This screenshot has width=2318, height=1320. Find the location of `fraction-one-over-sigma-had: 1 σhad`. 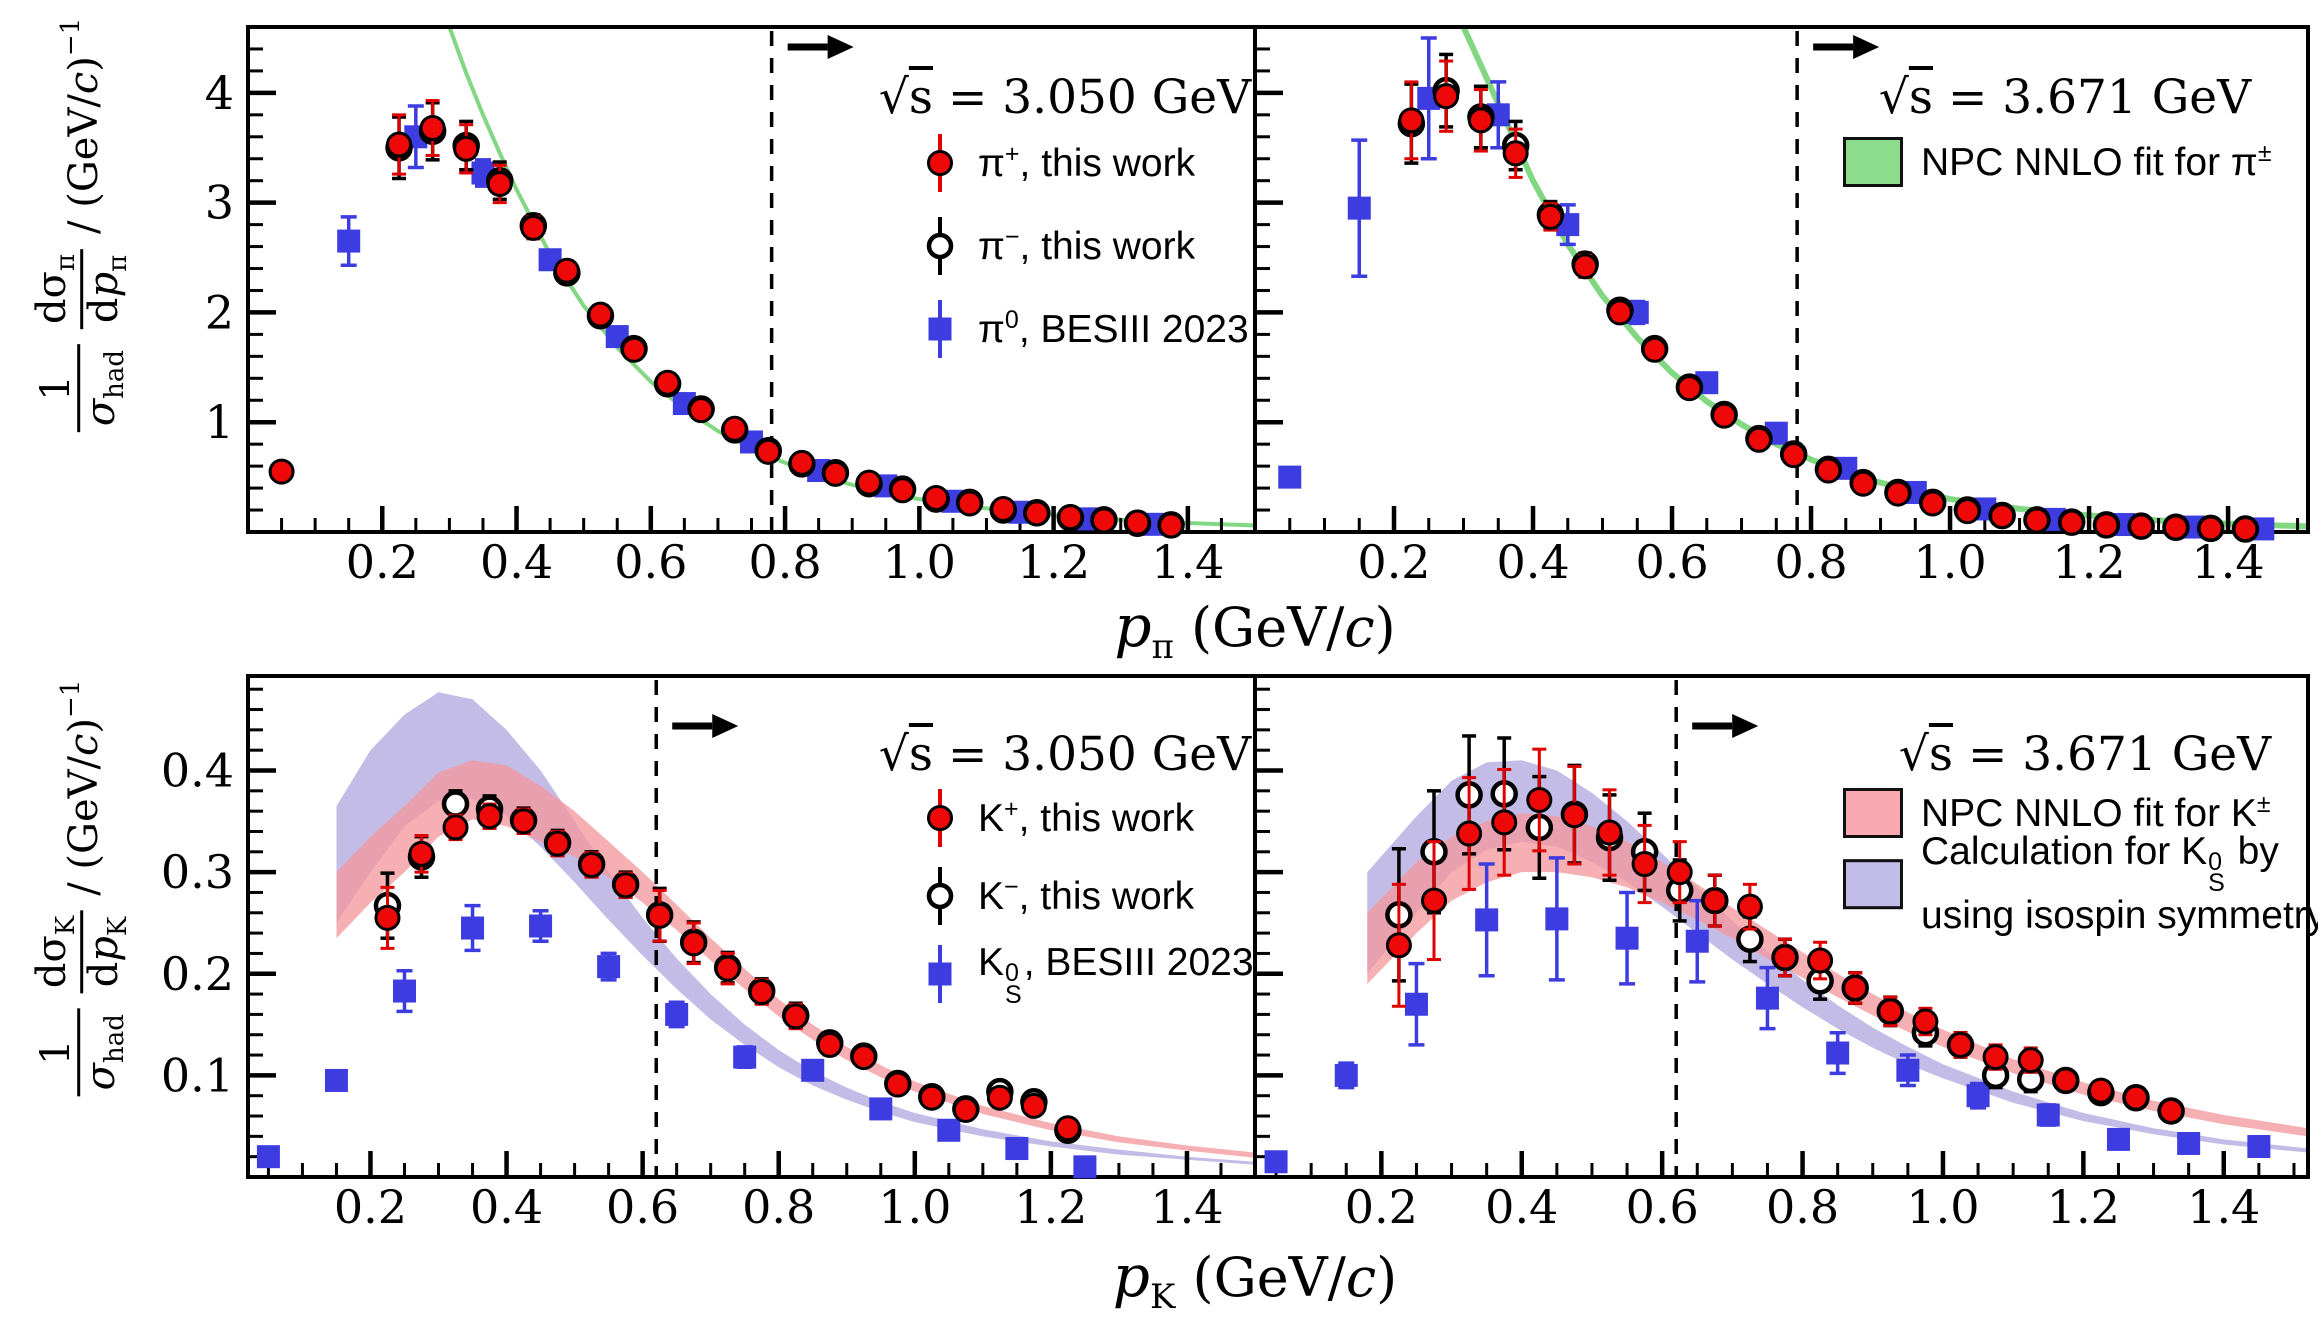

fraction-one-over-sigma-had: 1 σhad is located at coordinates (81, 388).